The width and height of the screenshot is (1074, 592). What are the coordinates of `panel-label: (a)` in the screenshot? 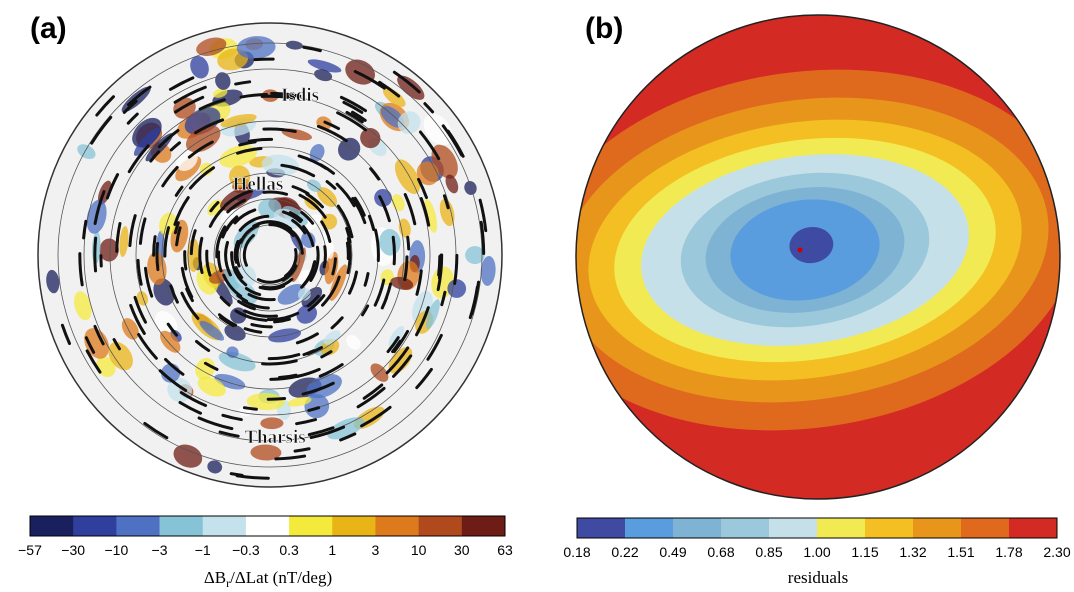 It's located at (48, 28).